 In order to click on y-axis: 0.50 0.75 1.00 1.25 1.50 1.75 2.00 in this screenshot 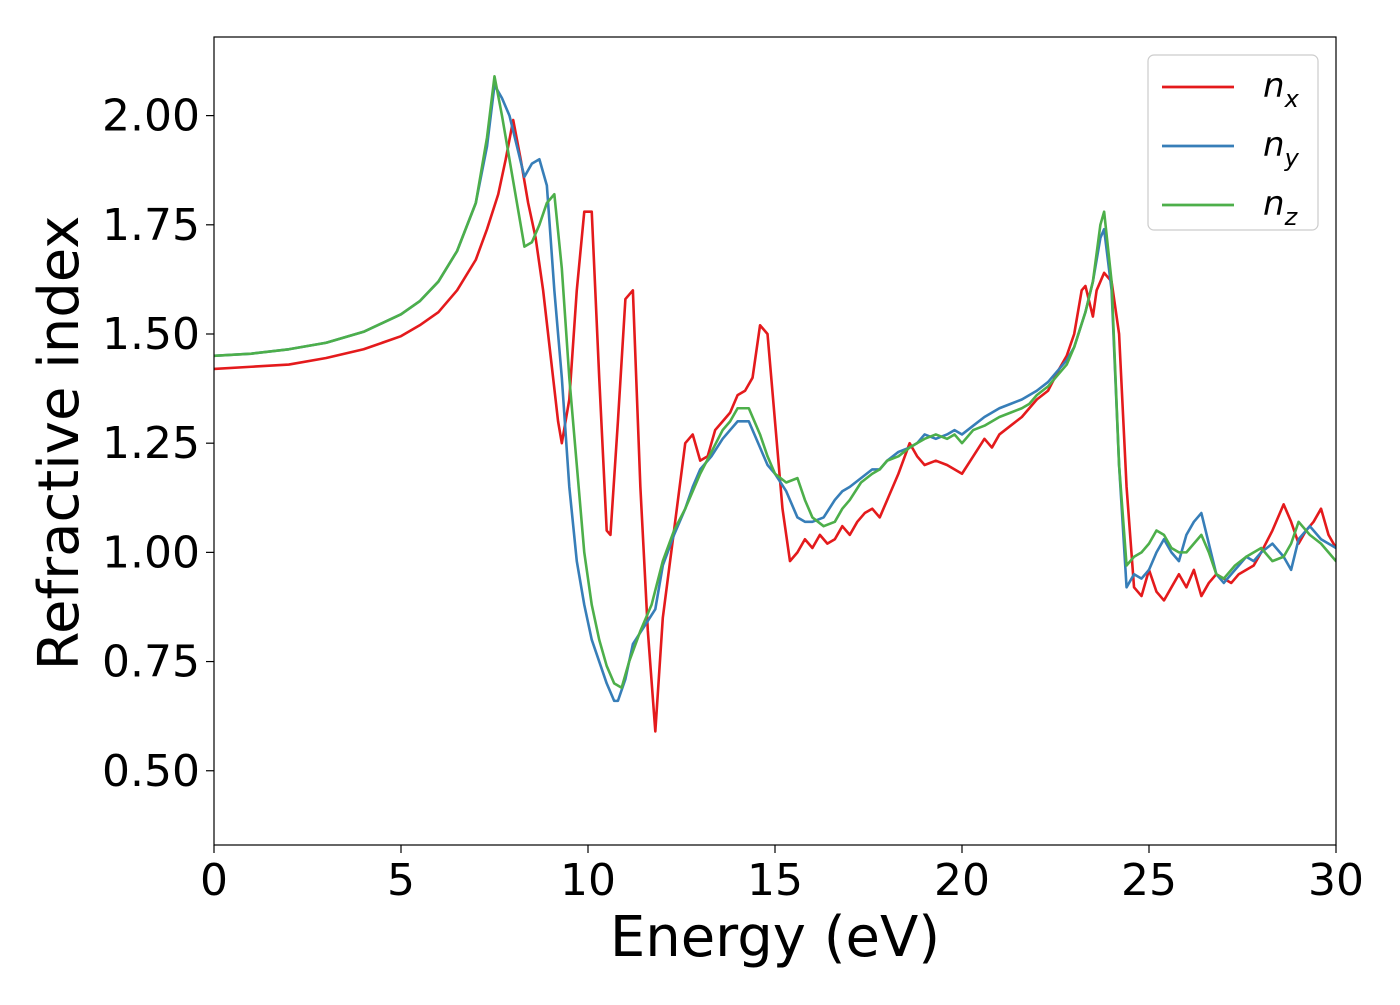, I will do `click(158, 444)`.